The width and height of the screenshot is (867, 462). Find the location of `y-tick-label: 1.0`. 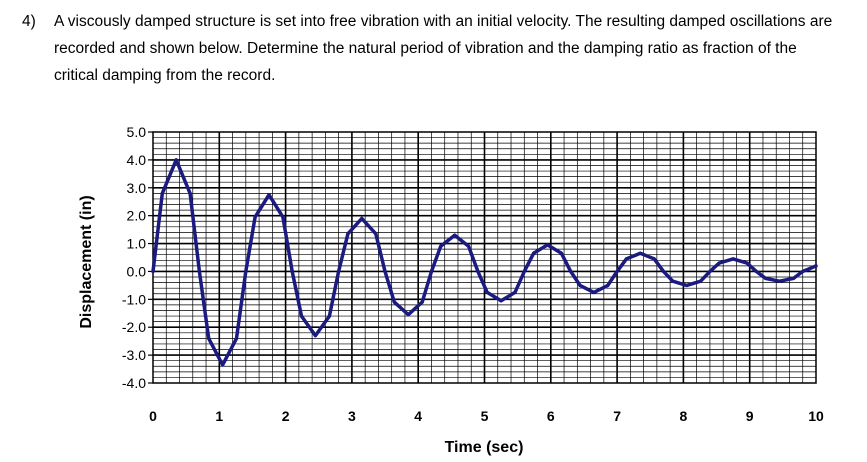

y-tick-label: 1.0 is located at coordinates (137, 244).